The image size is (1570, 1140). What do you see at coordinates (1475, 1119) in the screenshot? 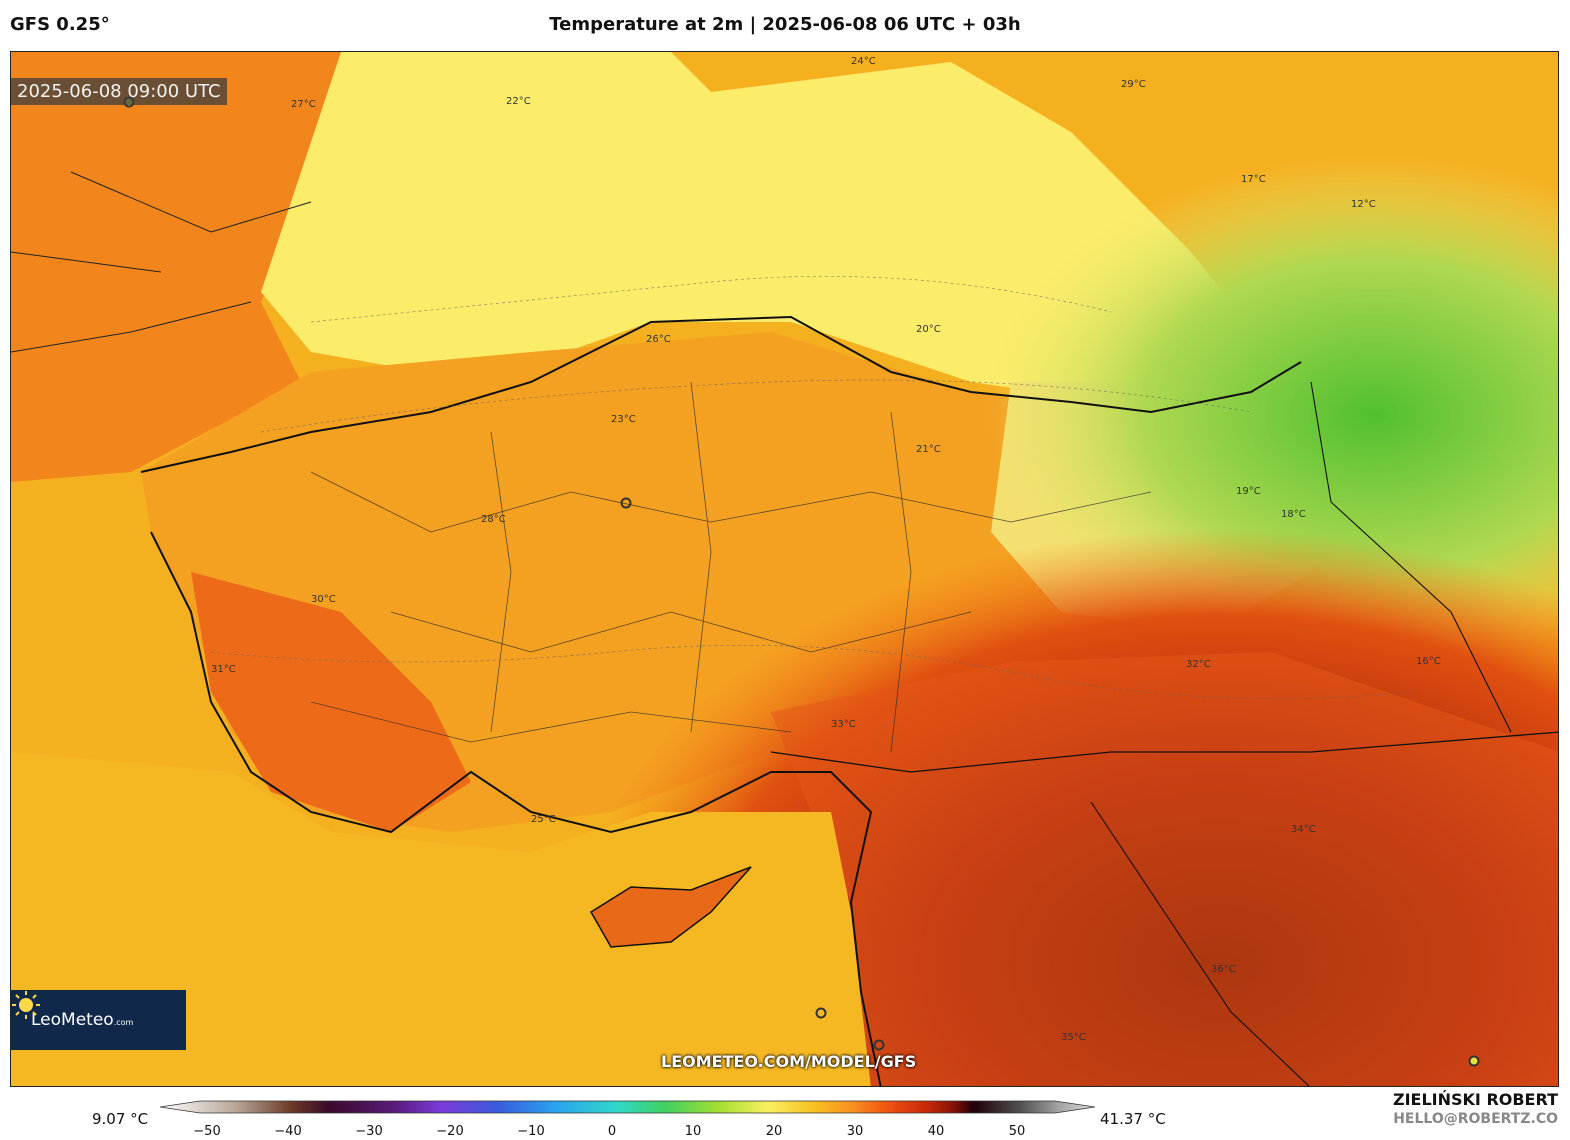
I see `author-email: HELLO@ROBERTZ.CO` at bounding box center [1475, 1119].